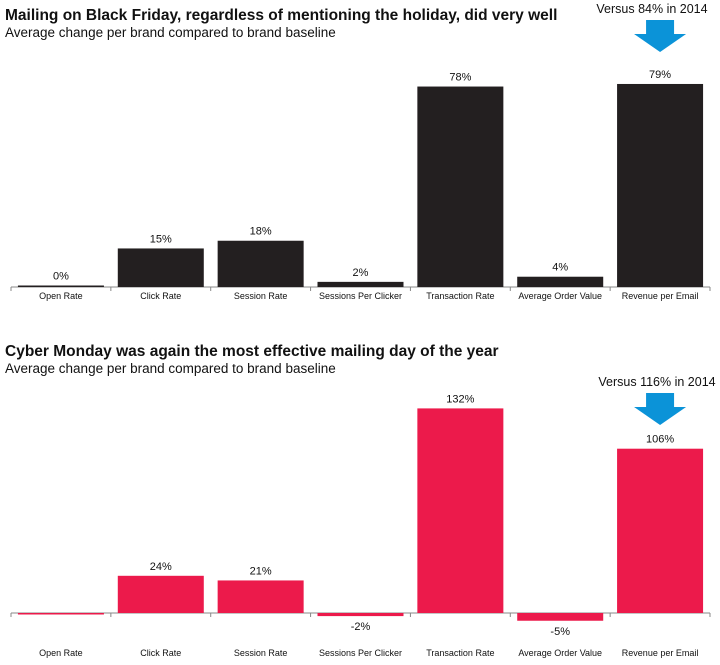  I want to click on bar-value-label: 15%, so click(161, 239).